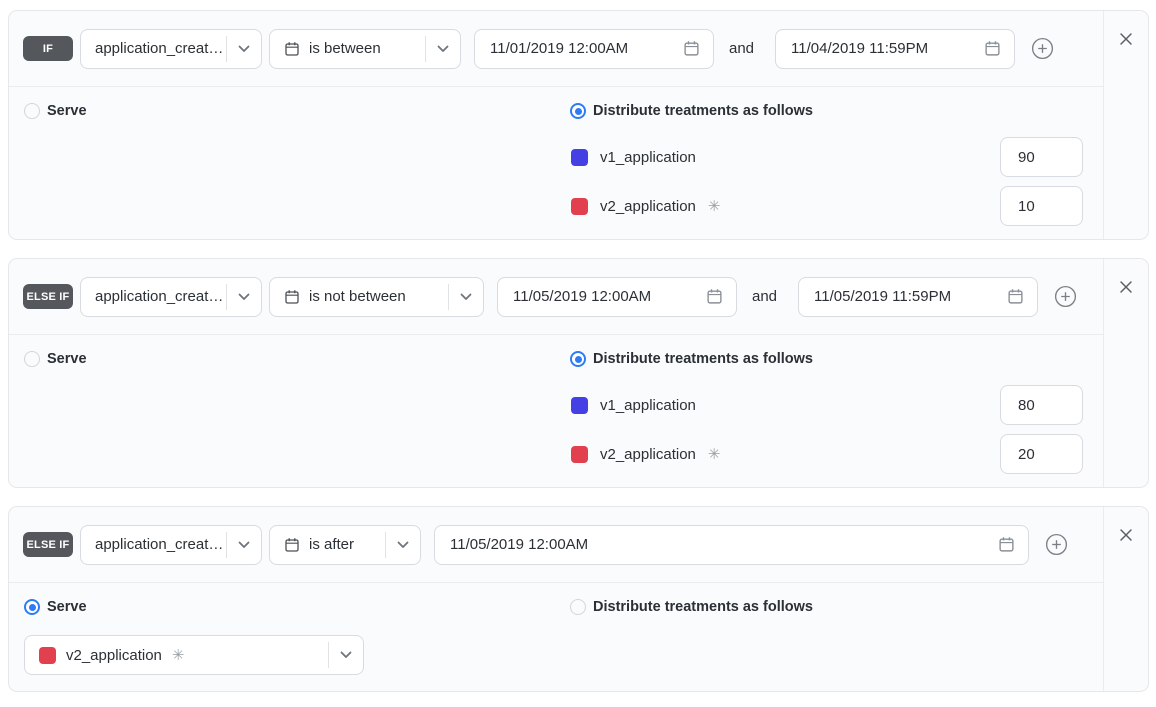 This screenshot has height=707, width=1156. I want to click on operator-select: is after, so click(345, 544).